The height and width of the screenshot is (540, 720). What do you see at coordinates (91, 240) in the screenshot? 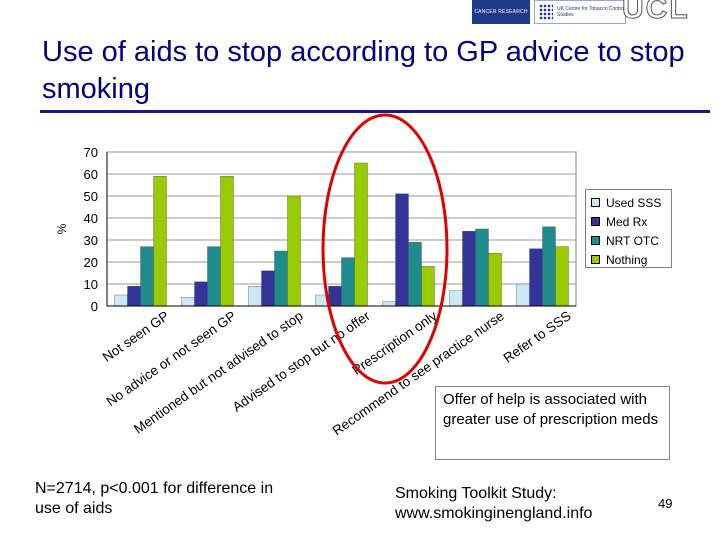
I see `y-tick-label: 30` at bounding box center [91, 240].